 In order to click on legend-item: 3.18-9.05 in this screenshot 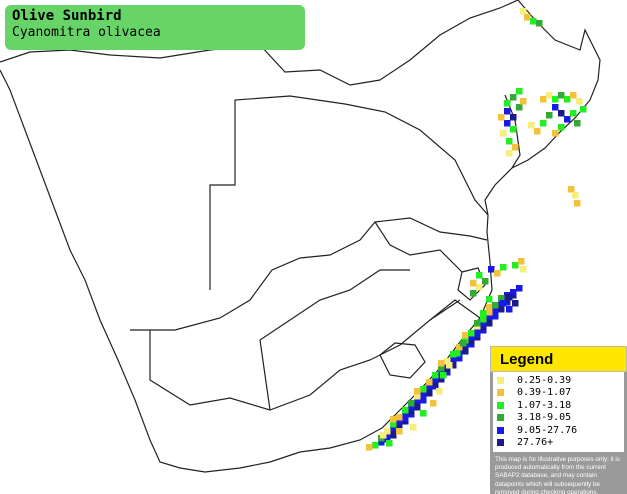, I will do `click(558, 418)`.